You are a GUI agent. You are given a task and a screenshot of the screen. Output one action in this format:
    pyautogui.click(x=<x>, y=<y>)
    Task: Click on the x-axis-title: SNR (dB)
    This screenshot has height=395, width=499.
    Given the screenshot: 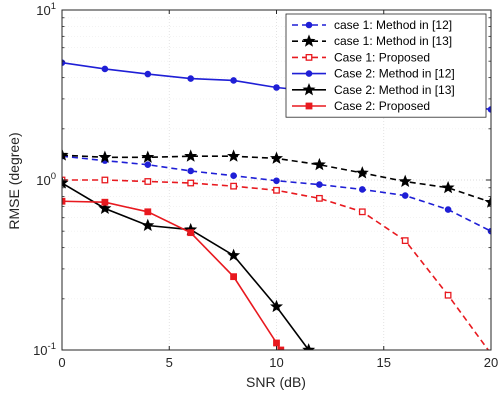 What is the action you would take?
    pyautogui.click(x=276, y=382)
    